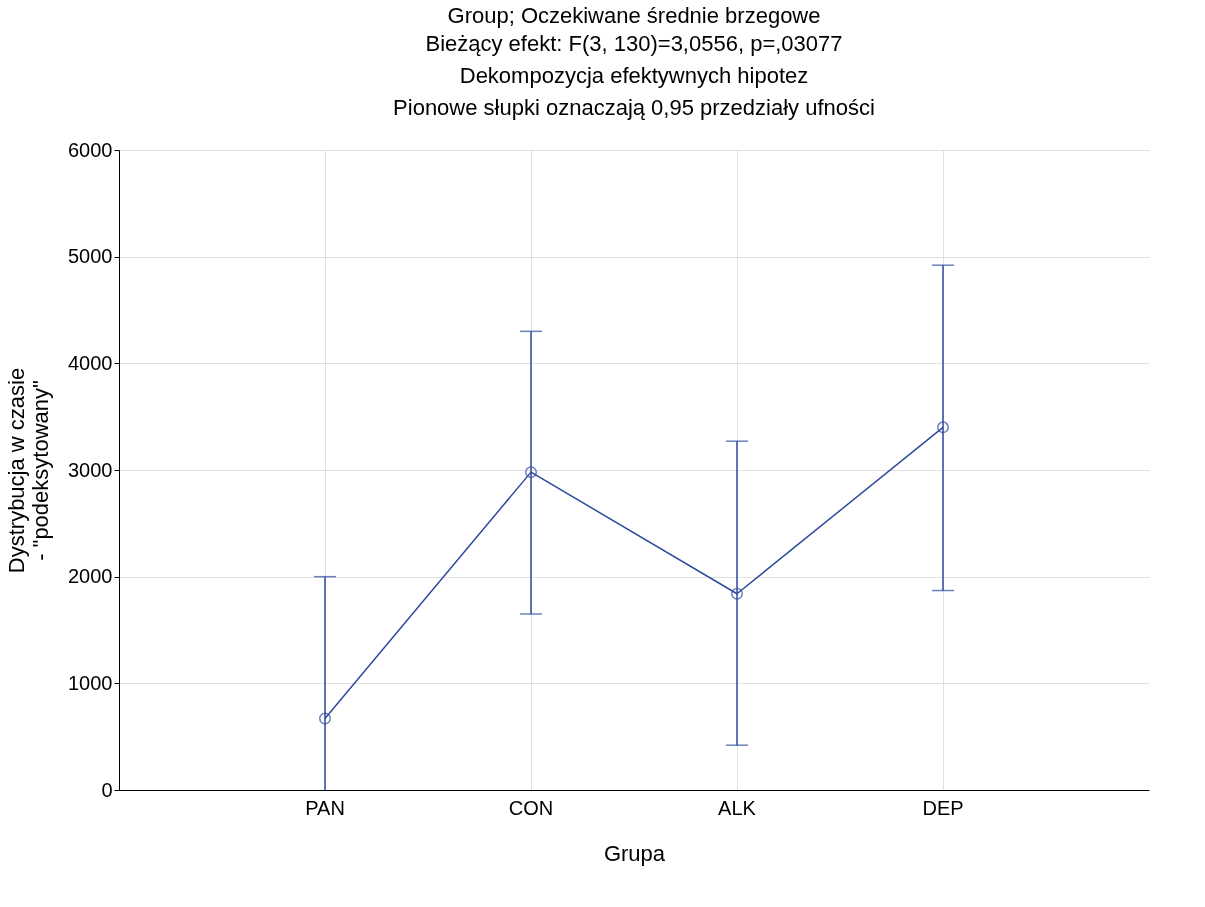 This screenshot has width=1205, height=907. What do you see at coordinates (90, 576) in the screenshot?
I see `y-tick-label: 2000` at bounding box center [90, 576].